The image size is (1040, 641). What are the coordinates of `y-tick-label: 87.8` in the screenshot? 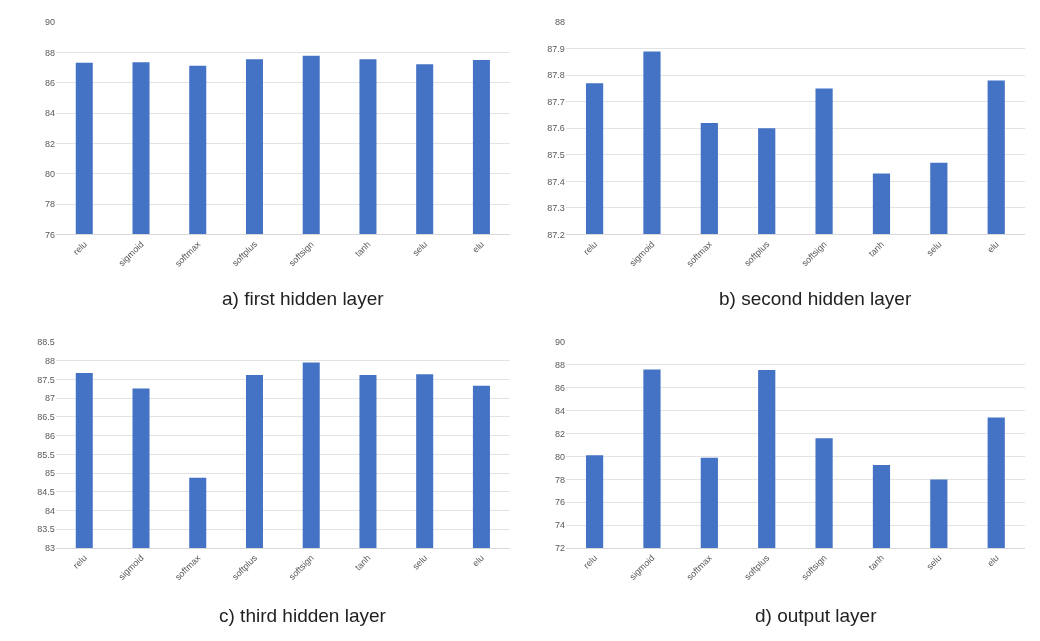 It's located at (556, 75).